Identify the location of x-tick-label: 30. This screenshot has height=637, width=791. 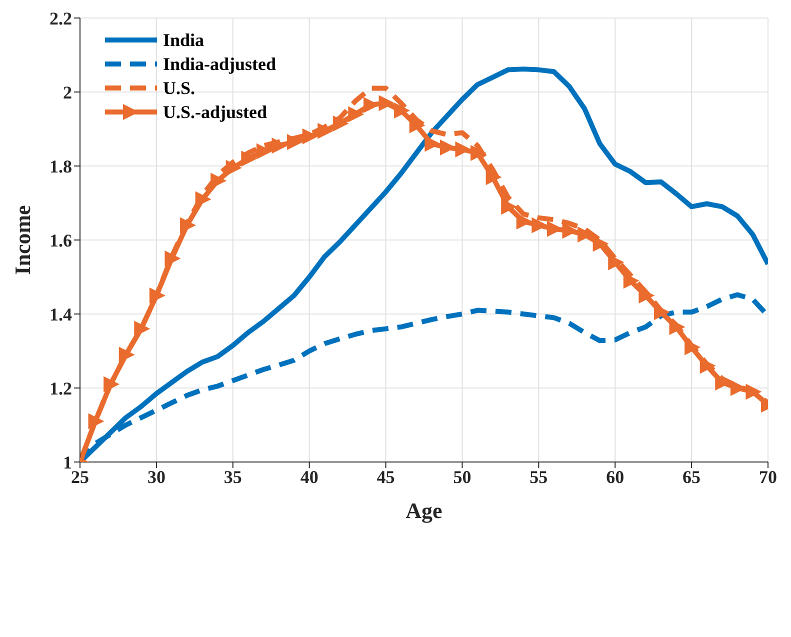
(156, 476).